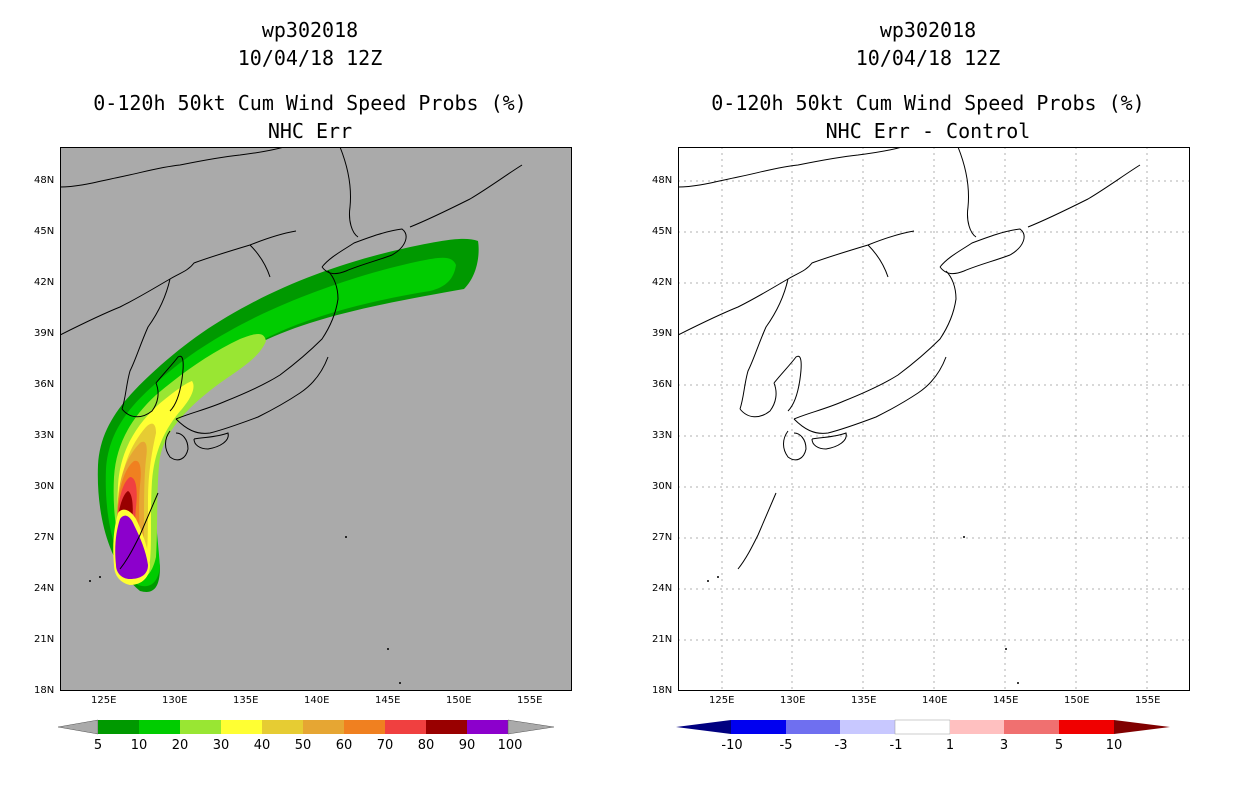  I want to click on coast-korea, so click(787, 383).